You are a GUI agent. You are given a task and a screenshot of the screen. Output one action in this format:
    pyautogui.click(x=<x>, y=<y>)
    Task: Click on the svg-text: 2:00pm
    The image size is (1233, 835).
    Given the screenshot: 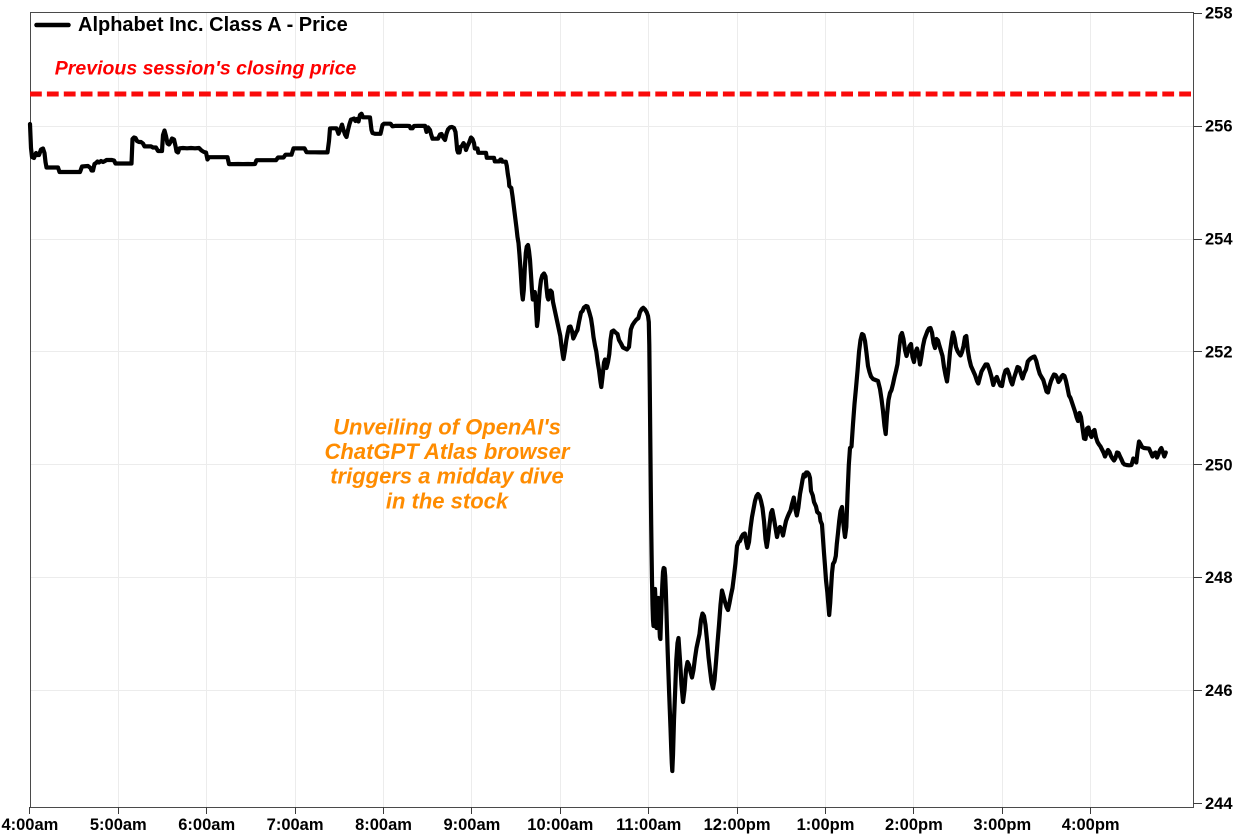 What is the action you would take?
    pyautogui.click(x=914, y=825)
    